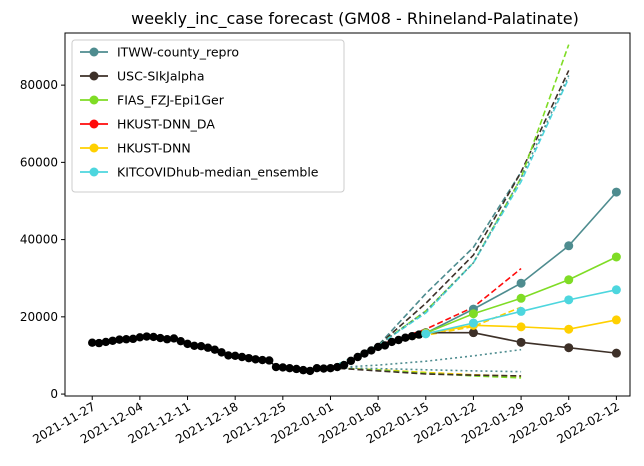 The width and height of the screenshot is (644, 466). Describe the element at coordinates (154, 148) in the screenshot. I see `legend-label: HKUST-DNN` at that location.